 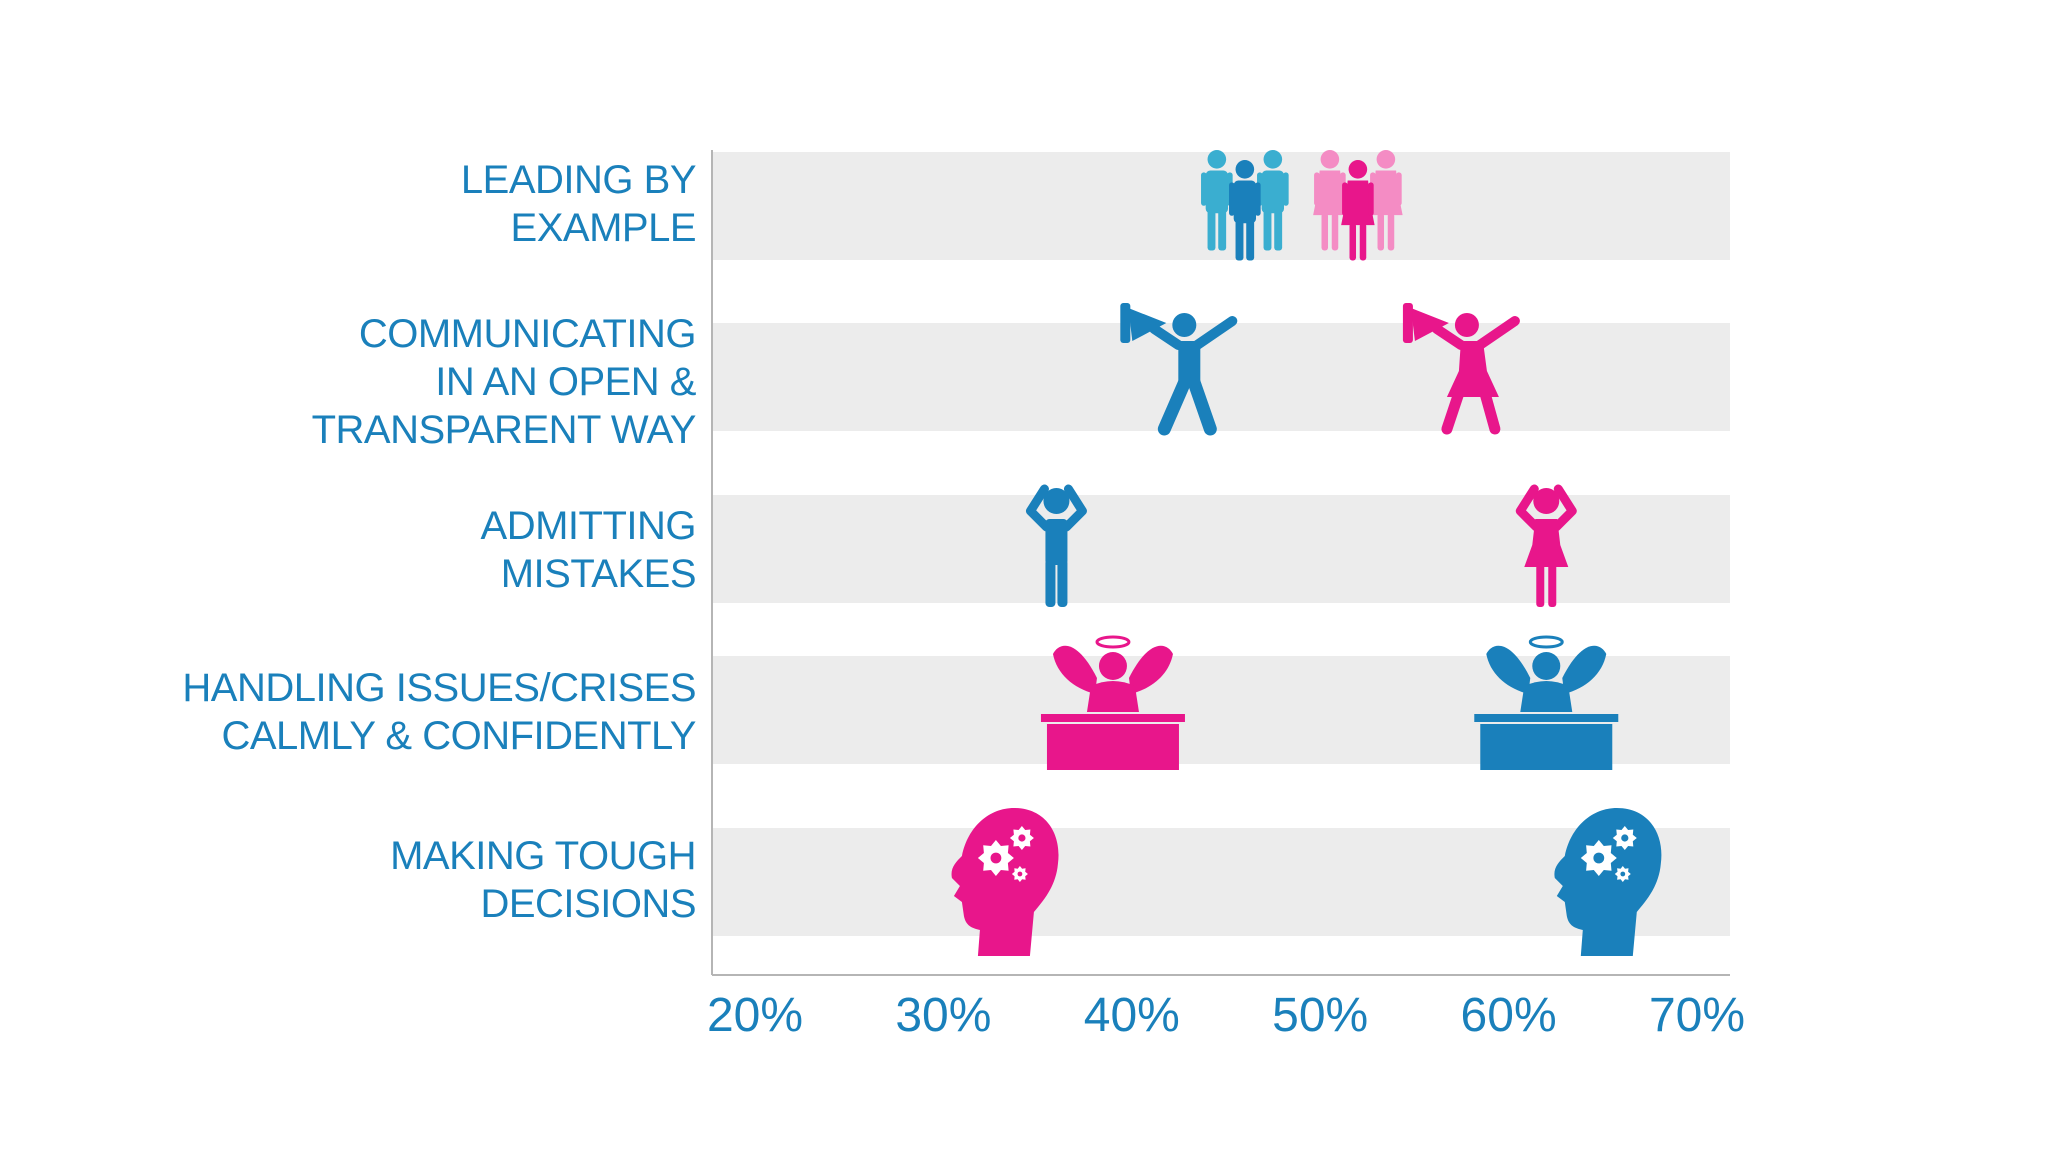 What do you see at coordinates (588, 526) in the screenshot?
I see `category-label-line: ADMITTING` at bounding box center [588, 526].